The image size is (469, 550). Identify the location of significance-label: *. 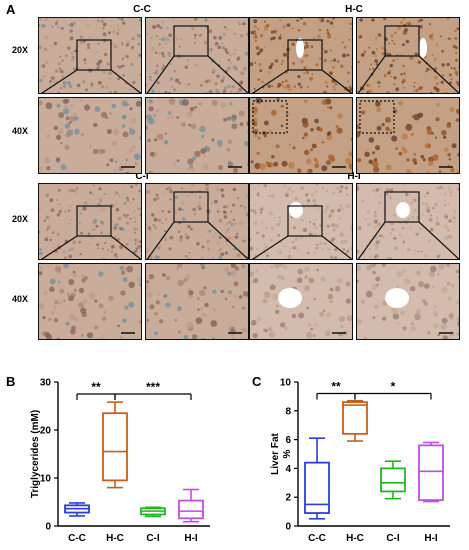
(393, 387).